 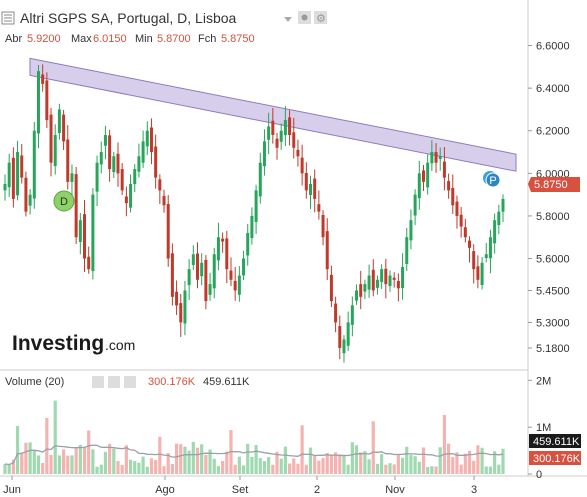 I want to click on event-marker: P, so click(x=492, y=179).